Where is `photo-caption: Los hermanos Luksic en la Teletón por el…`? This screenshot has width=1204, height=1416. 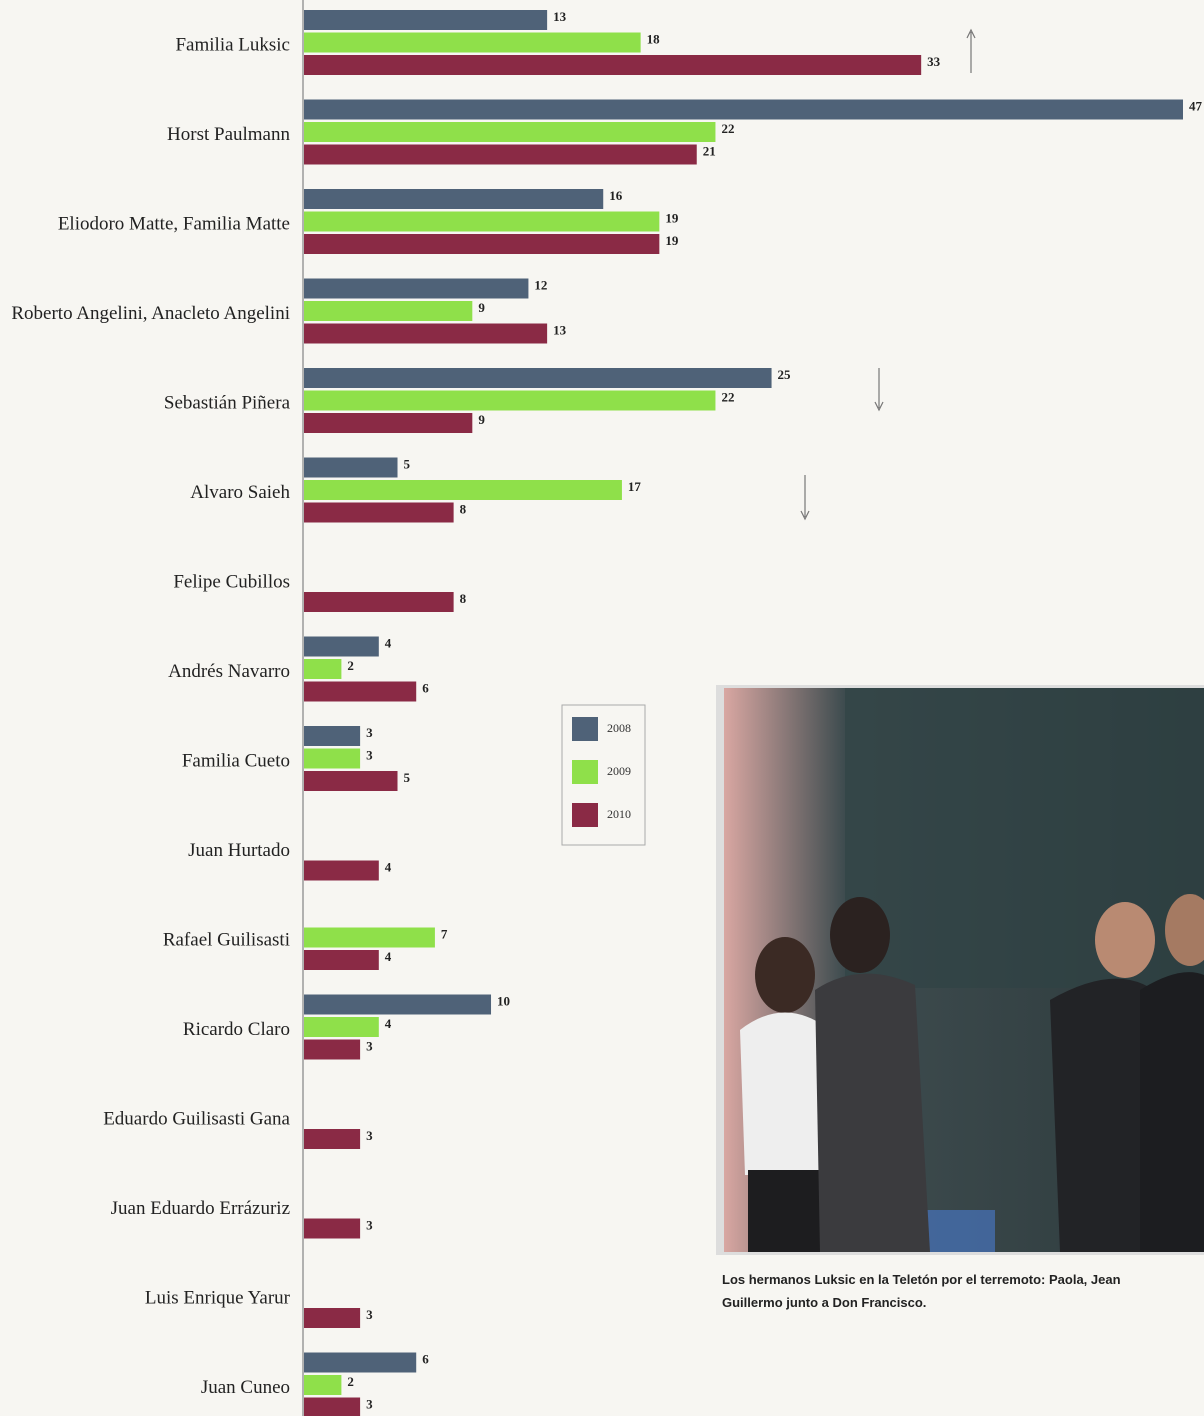 photo-caption: Los hermanos Luksic en la Teletón por el… is located at coordinates (921, 1279).